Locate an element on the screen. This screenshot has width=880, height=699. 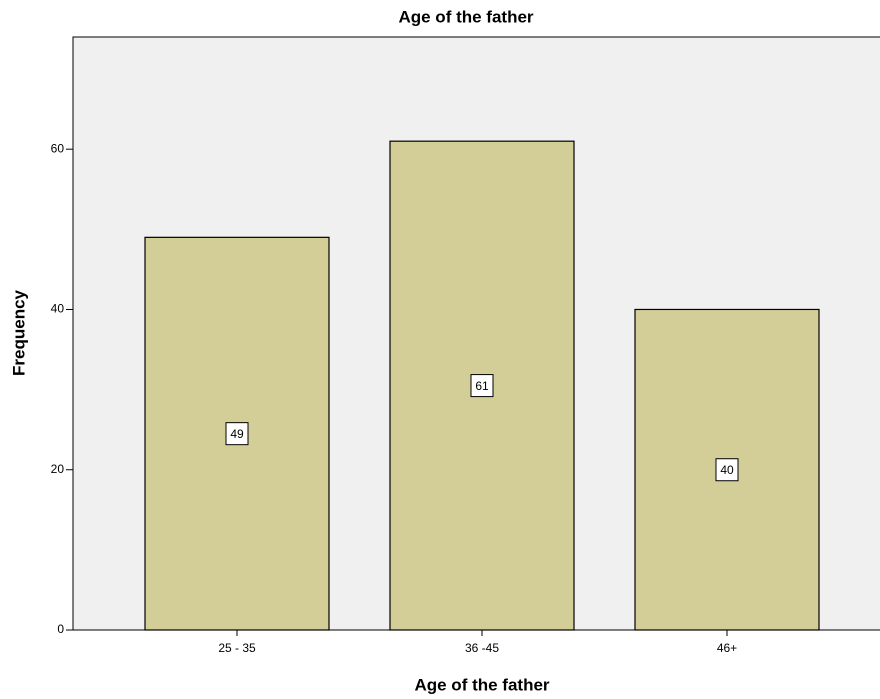
value-label: 49 is located at coordinates (237, 434).